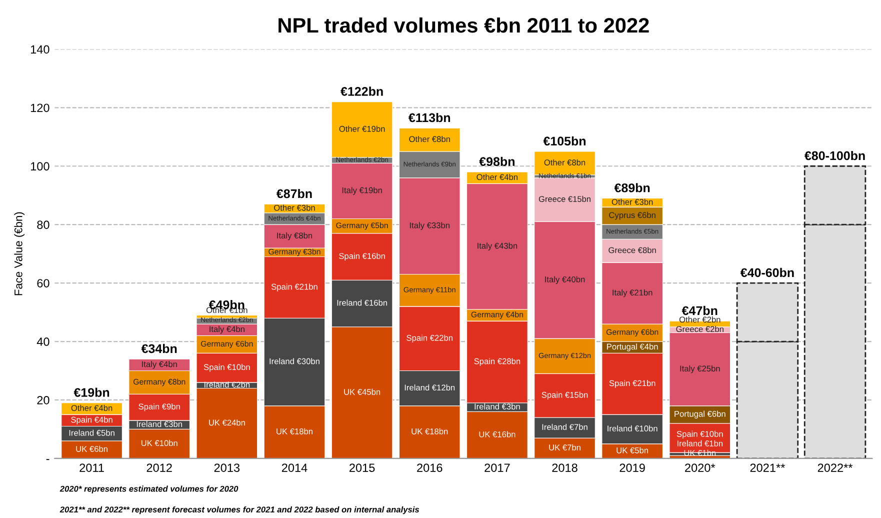 Image resolution: width=881 pixels, height=518 pixels. Describe the element at coordinates (159, 443) in the screenshot. I see `text: UK €10bn` at that location.